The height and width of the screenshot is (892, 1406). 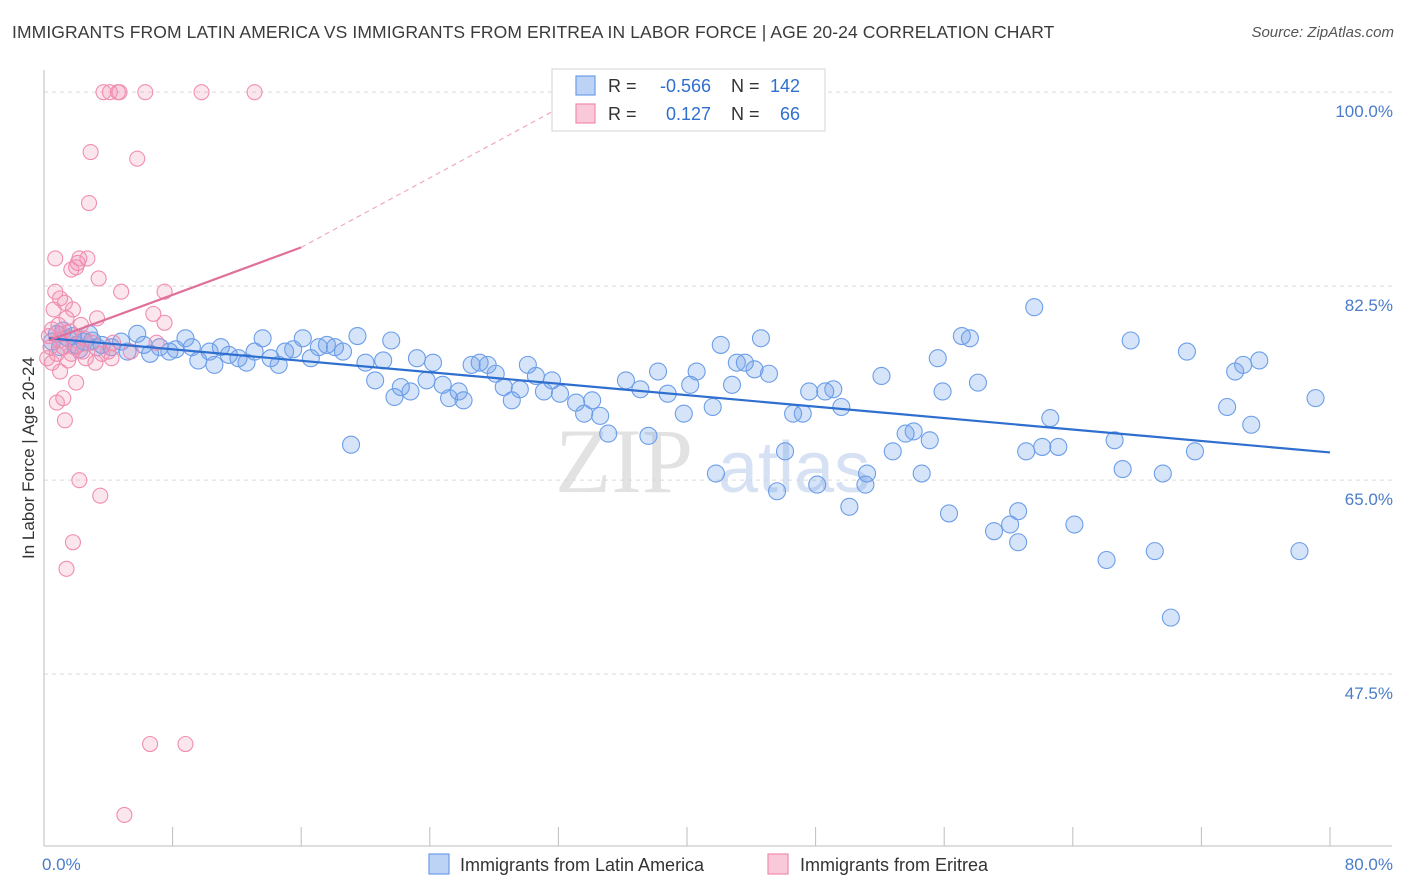 What do you see at coordinates (175, 294) in the screenshot?
I see `eritrea-trend-line` at bounding box center [175, 294].